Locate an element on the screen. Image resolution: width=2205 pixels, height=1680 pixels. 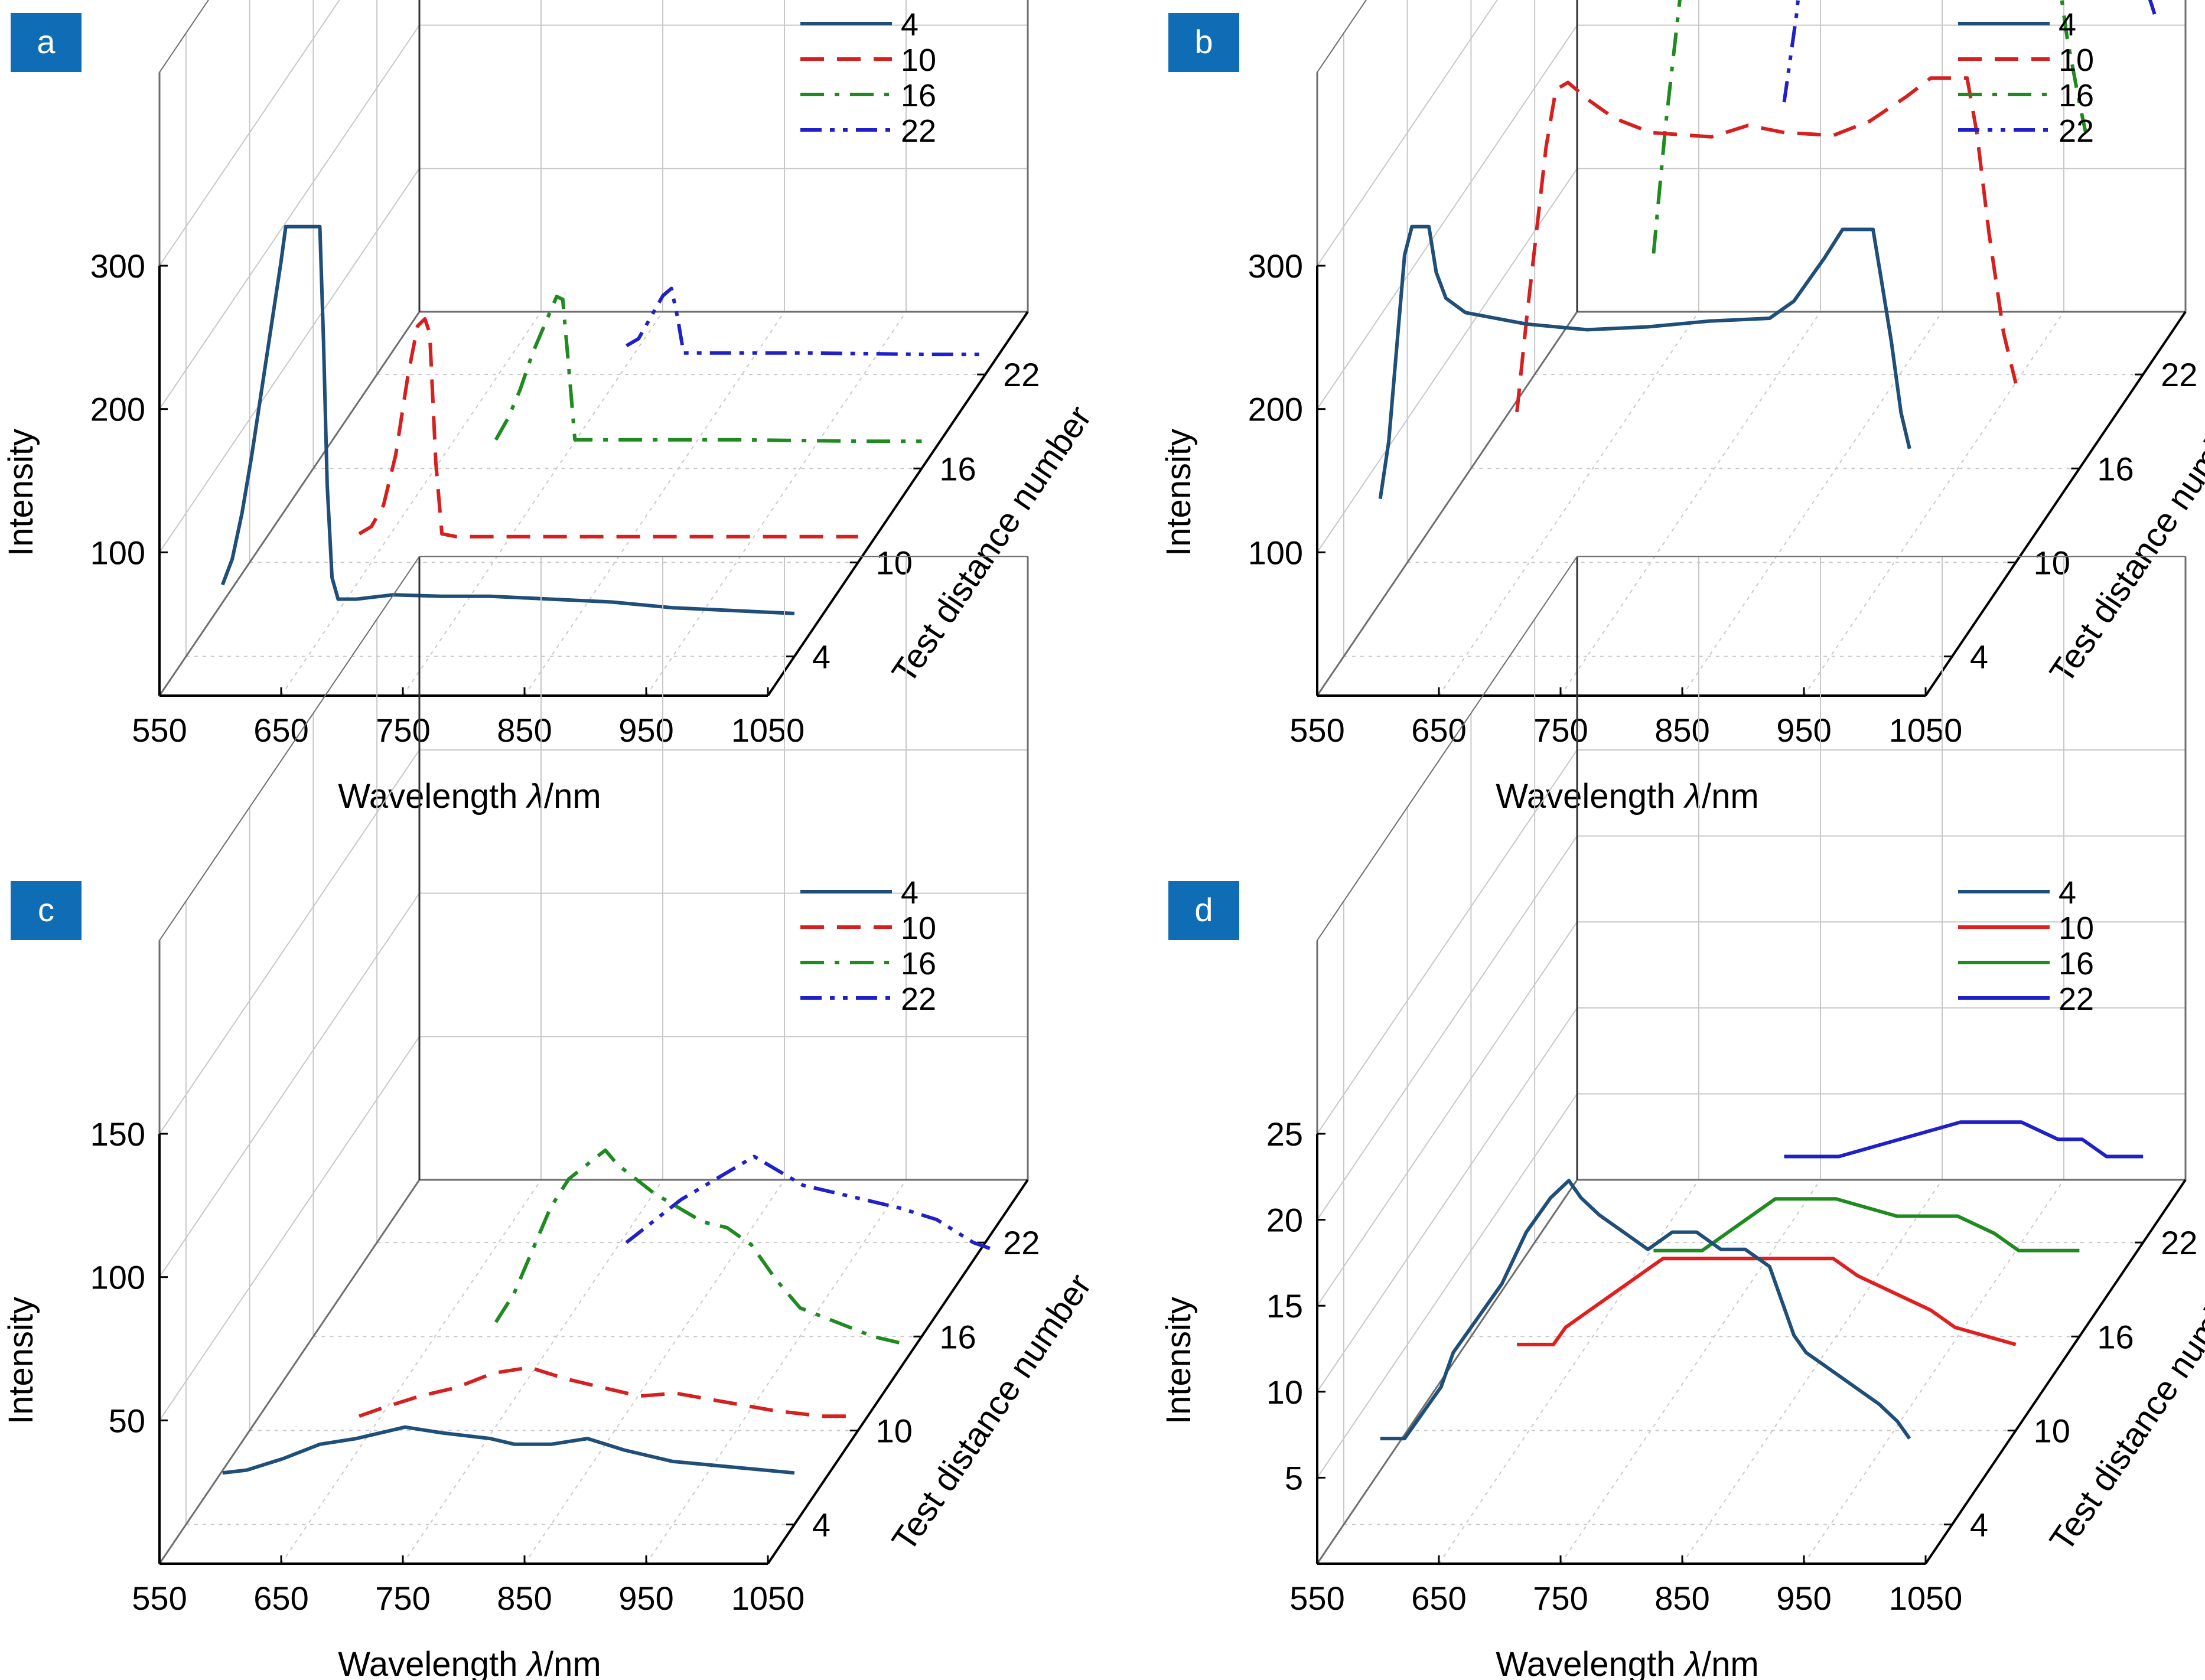
x-axis-label-symbol: λ is located at coordinates (535, 1662).